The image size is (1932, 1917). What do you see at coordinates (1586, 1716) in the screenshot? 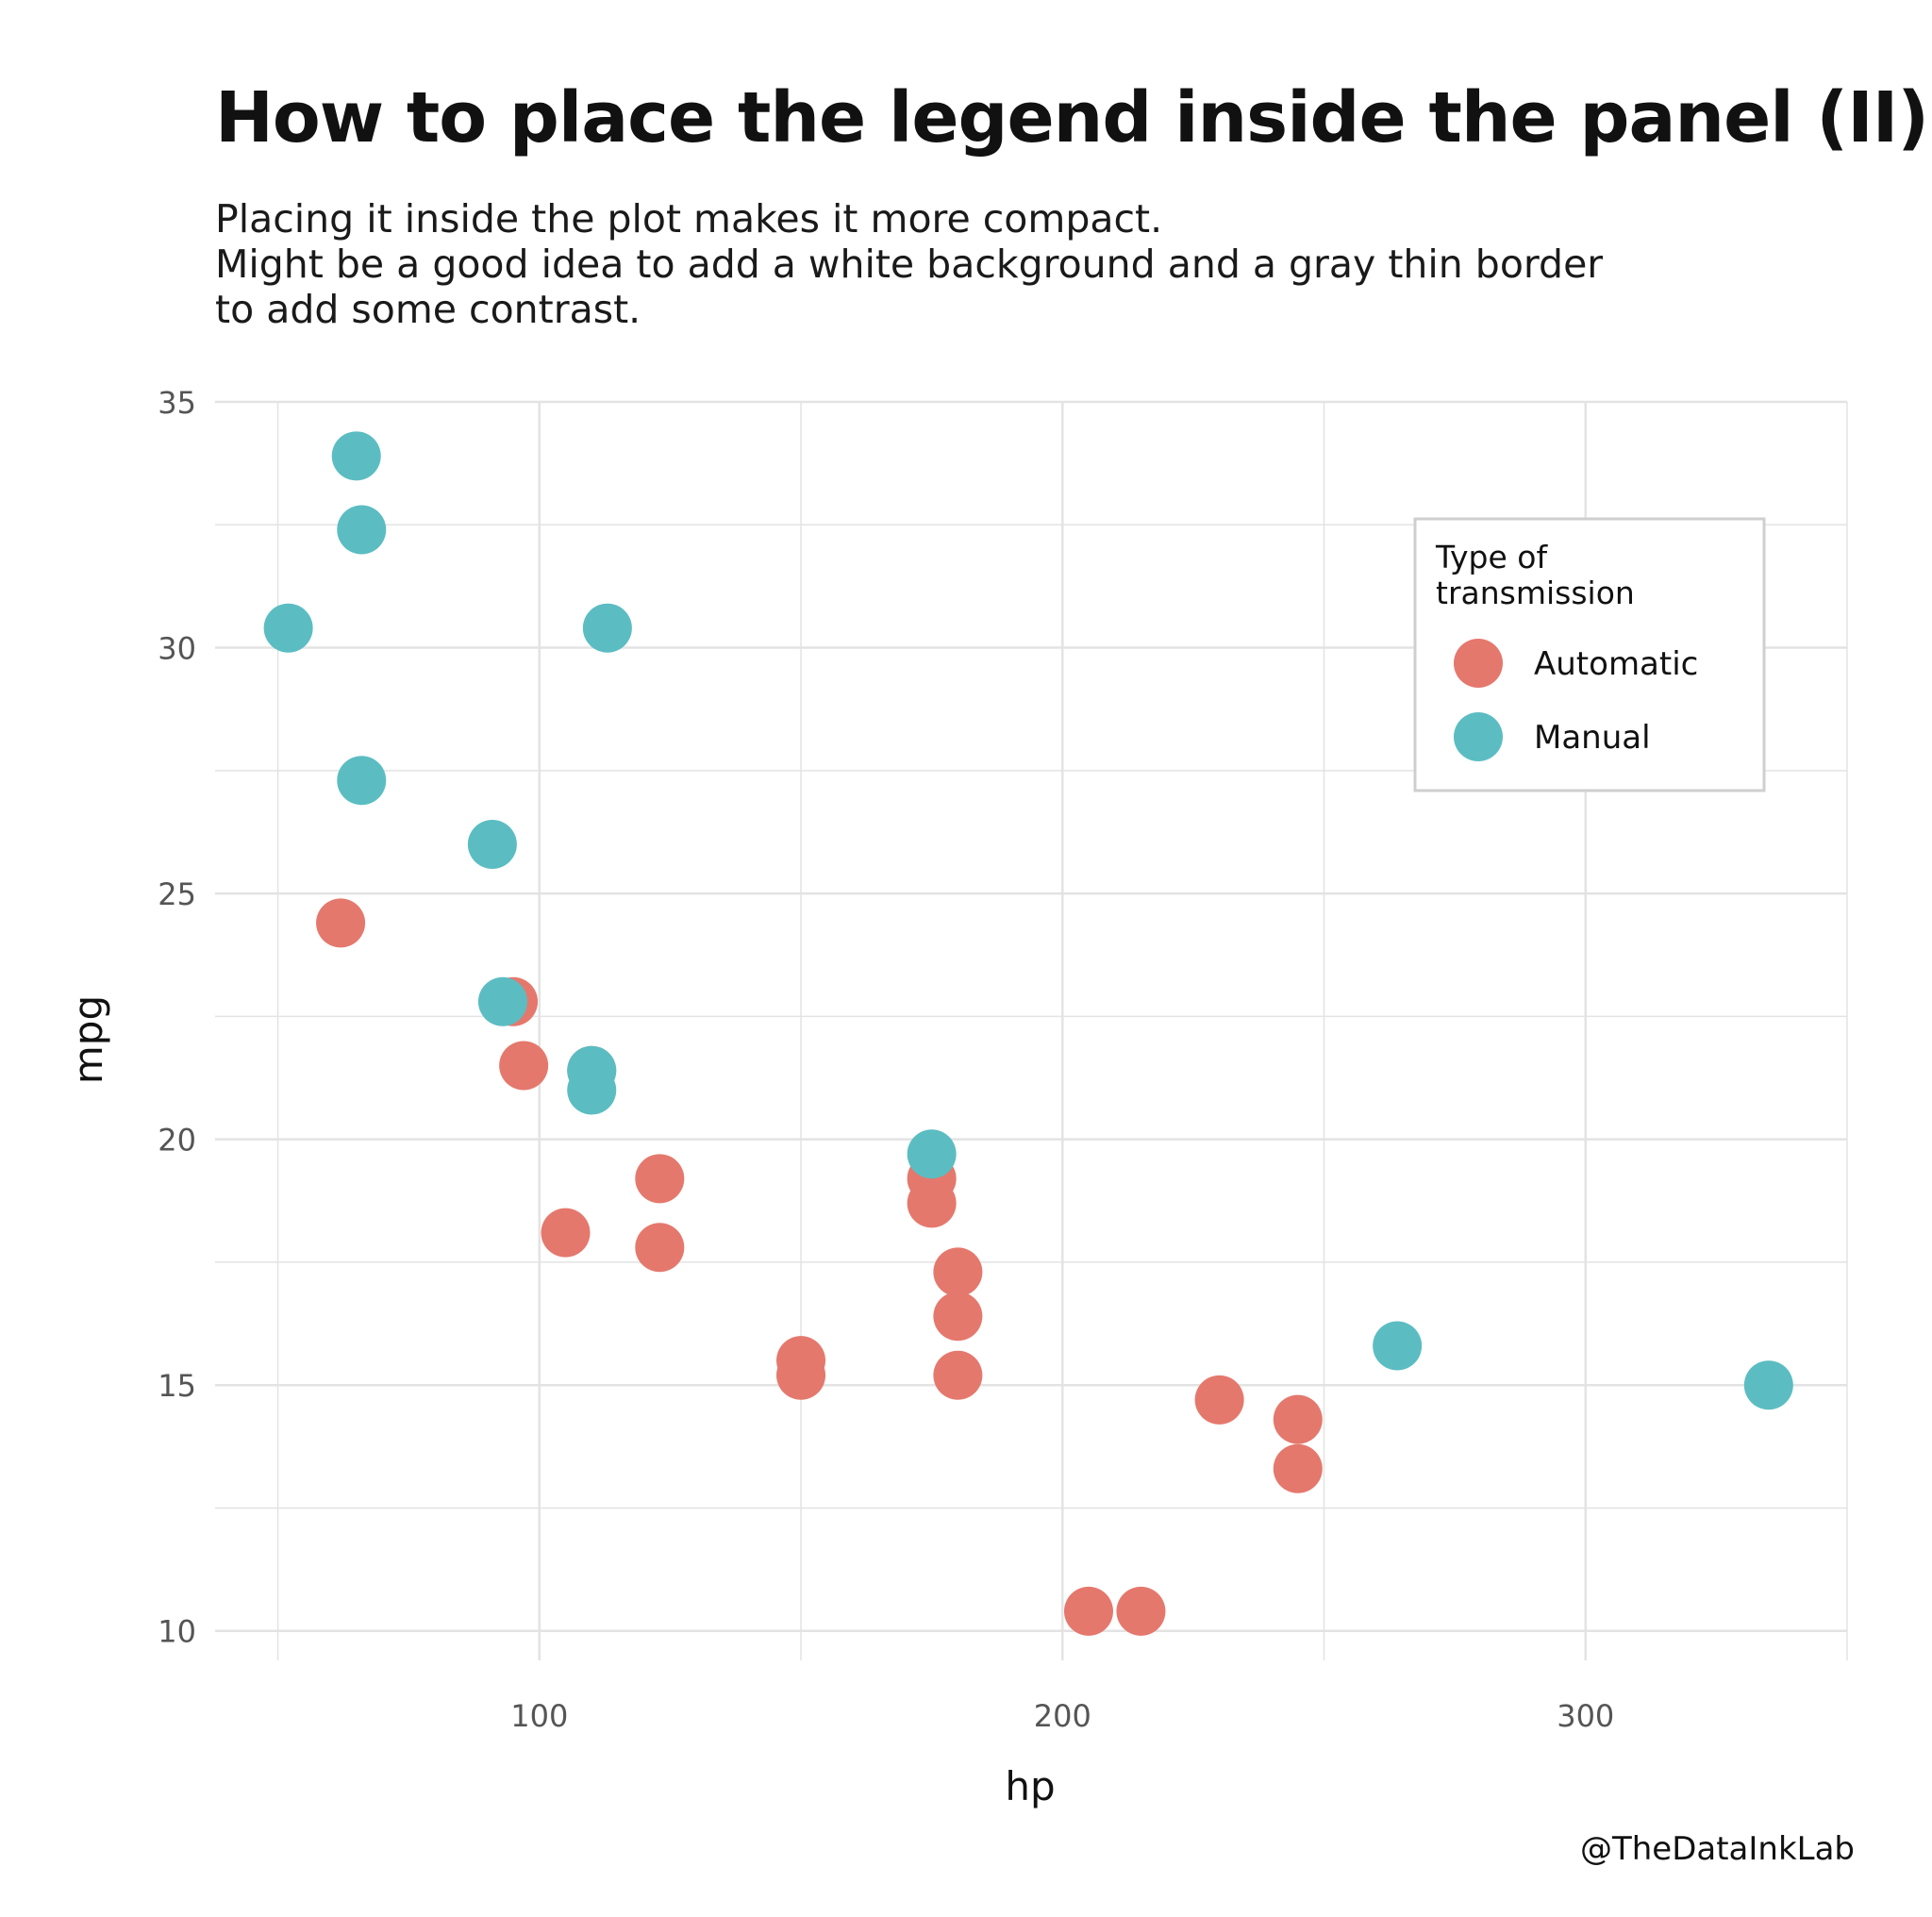
I see `x-tick-label: 300` at bounding box center [1586, 1716].